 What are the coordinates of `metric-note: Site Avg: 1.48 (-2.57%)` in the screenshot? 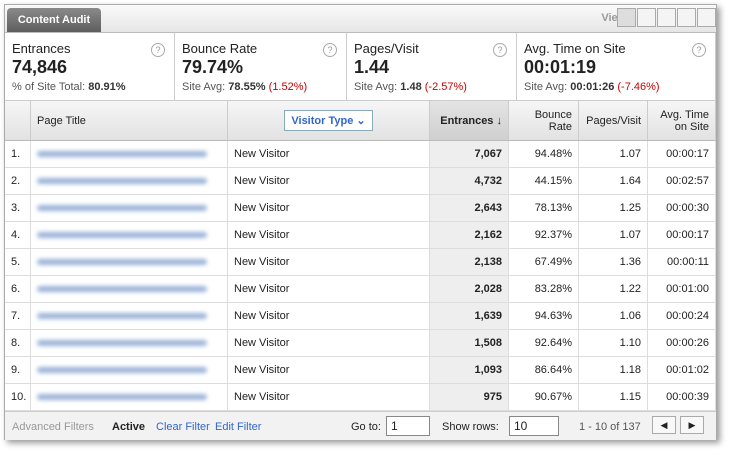 It's located at (410, 87).